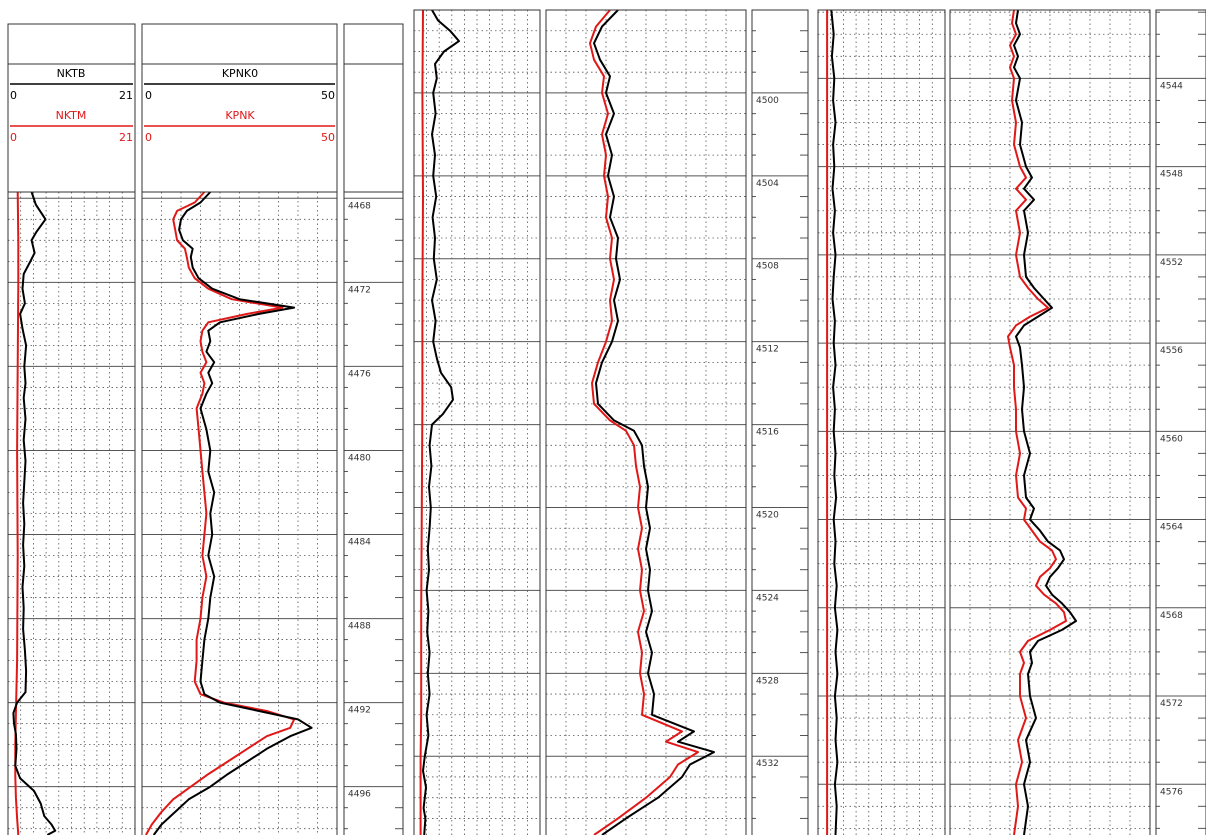 The image size is (1206, 835). Describe the element at coordinates (220, 513) in the screenshot. I see `panel1-kpnk-curve` at that location.